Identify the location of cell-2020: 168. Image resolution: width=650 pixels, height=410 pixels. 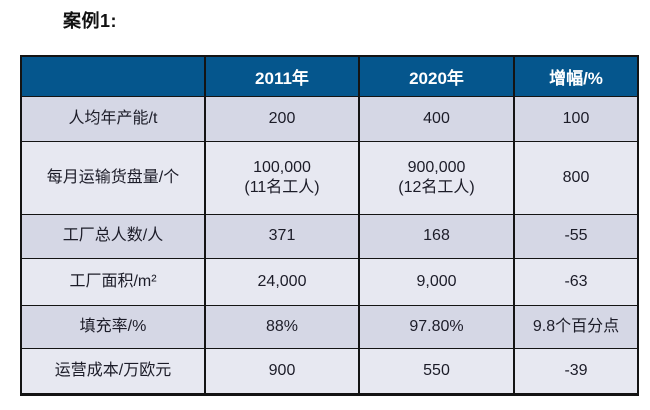
(436, 236).